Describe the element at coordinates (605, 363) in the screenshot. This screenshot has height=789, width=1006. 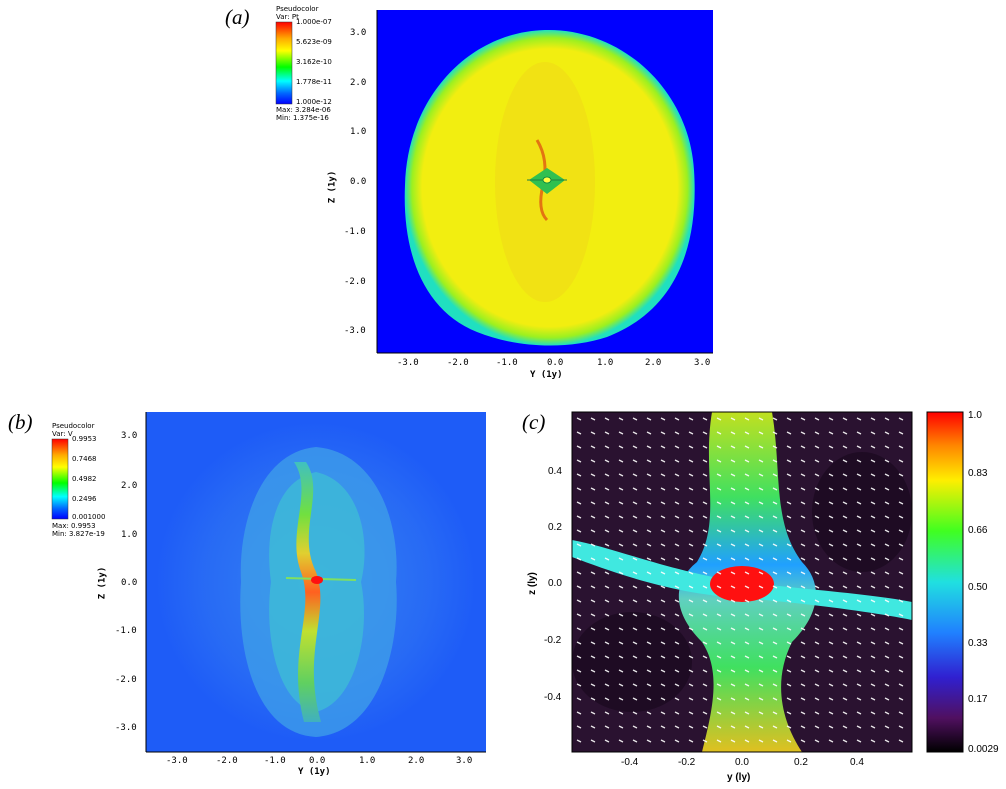
I see `panel-a-xtick-5: 1.0` at that location.